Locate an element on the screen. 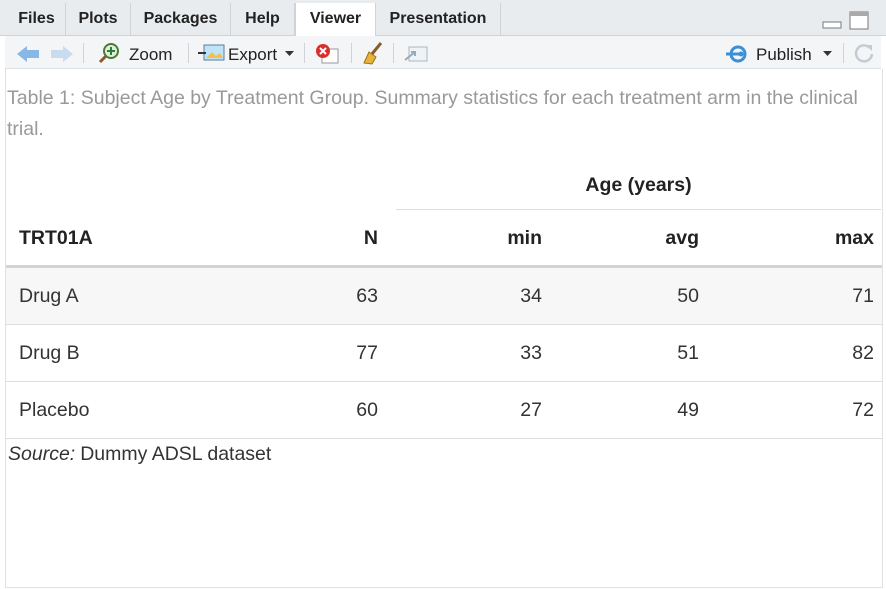  tab: Files is located at coordinates (37, 19).